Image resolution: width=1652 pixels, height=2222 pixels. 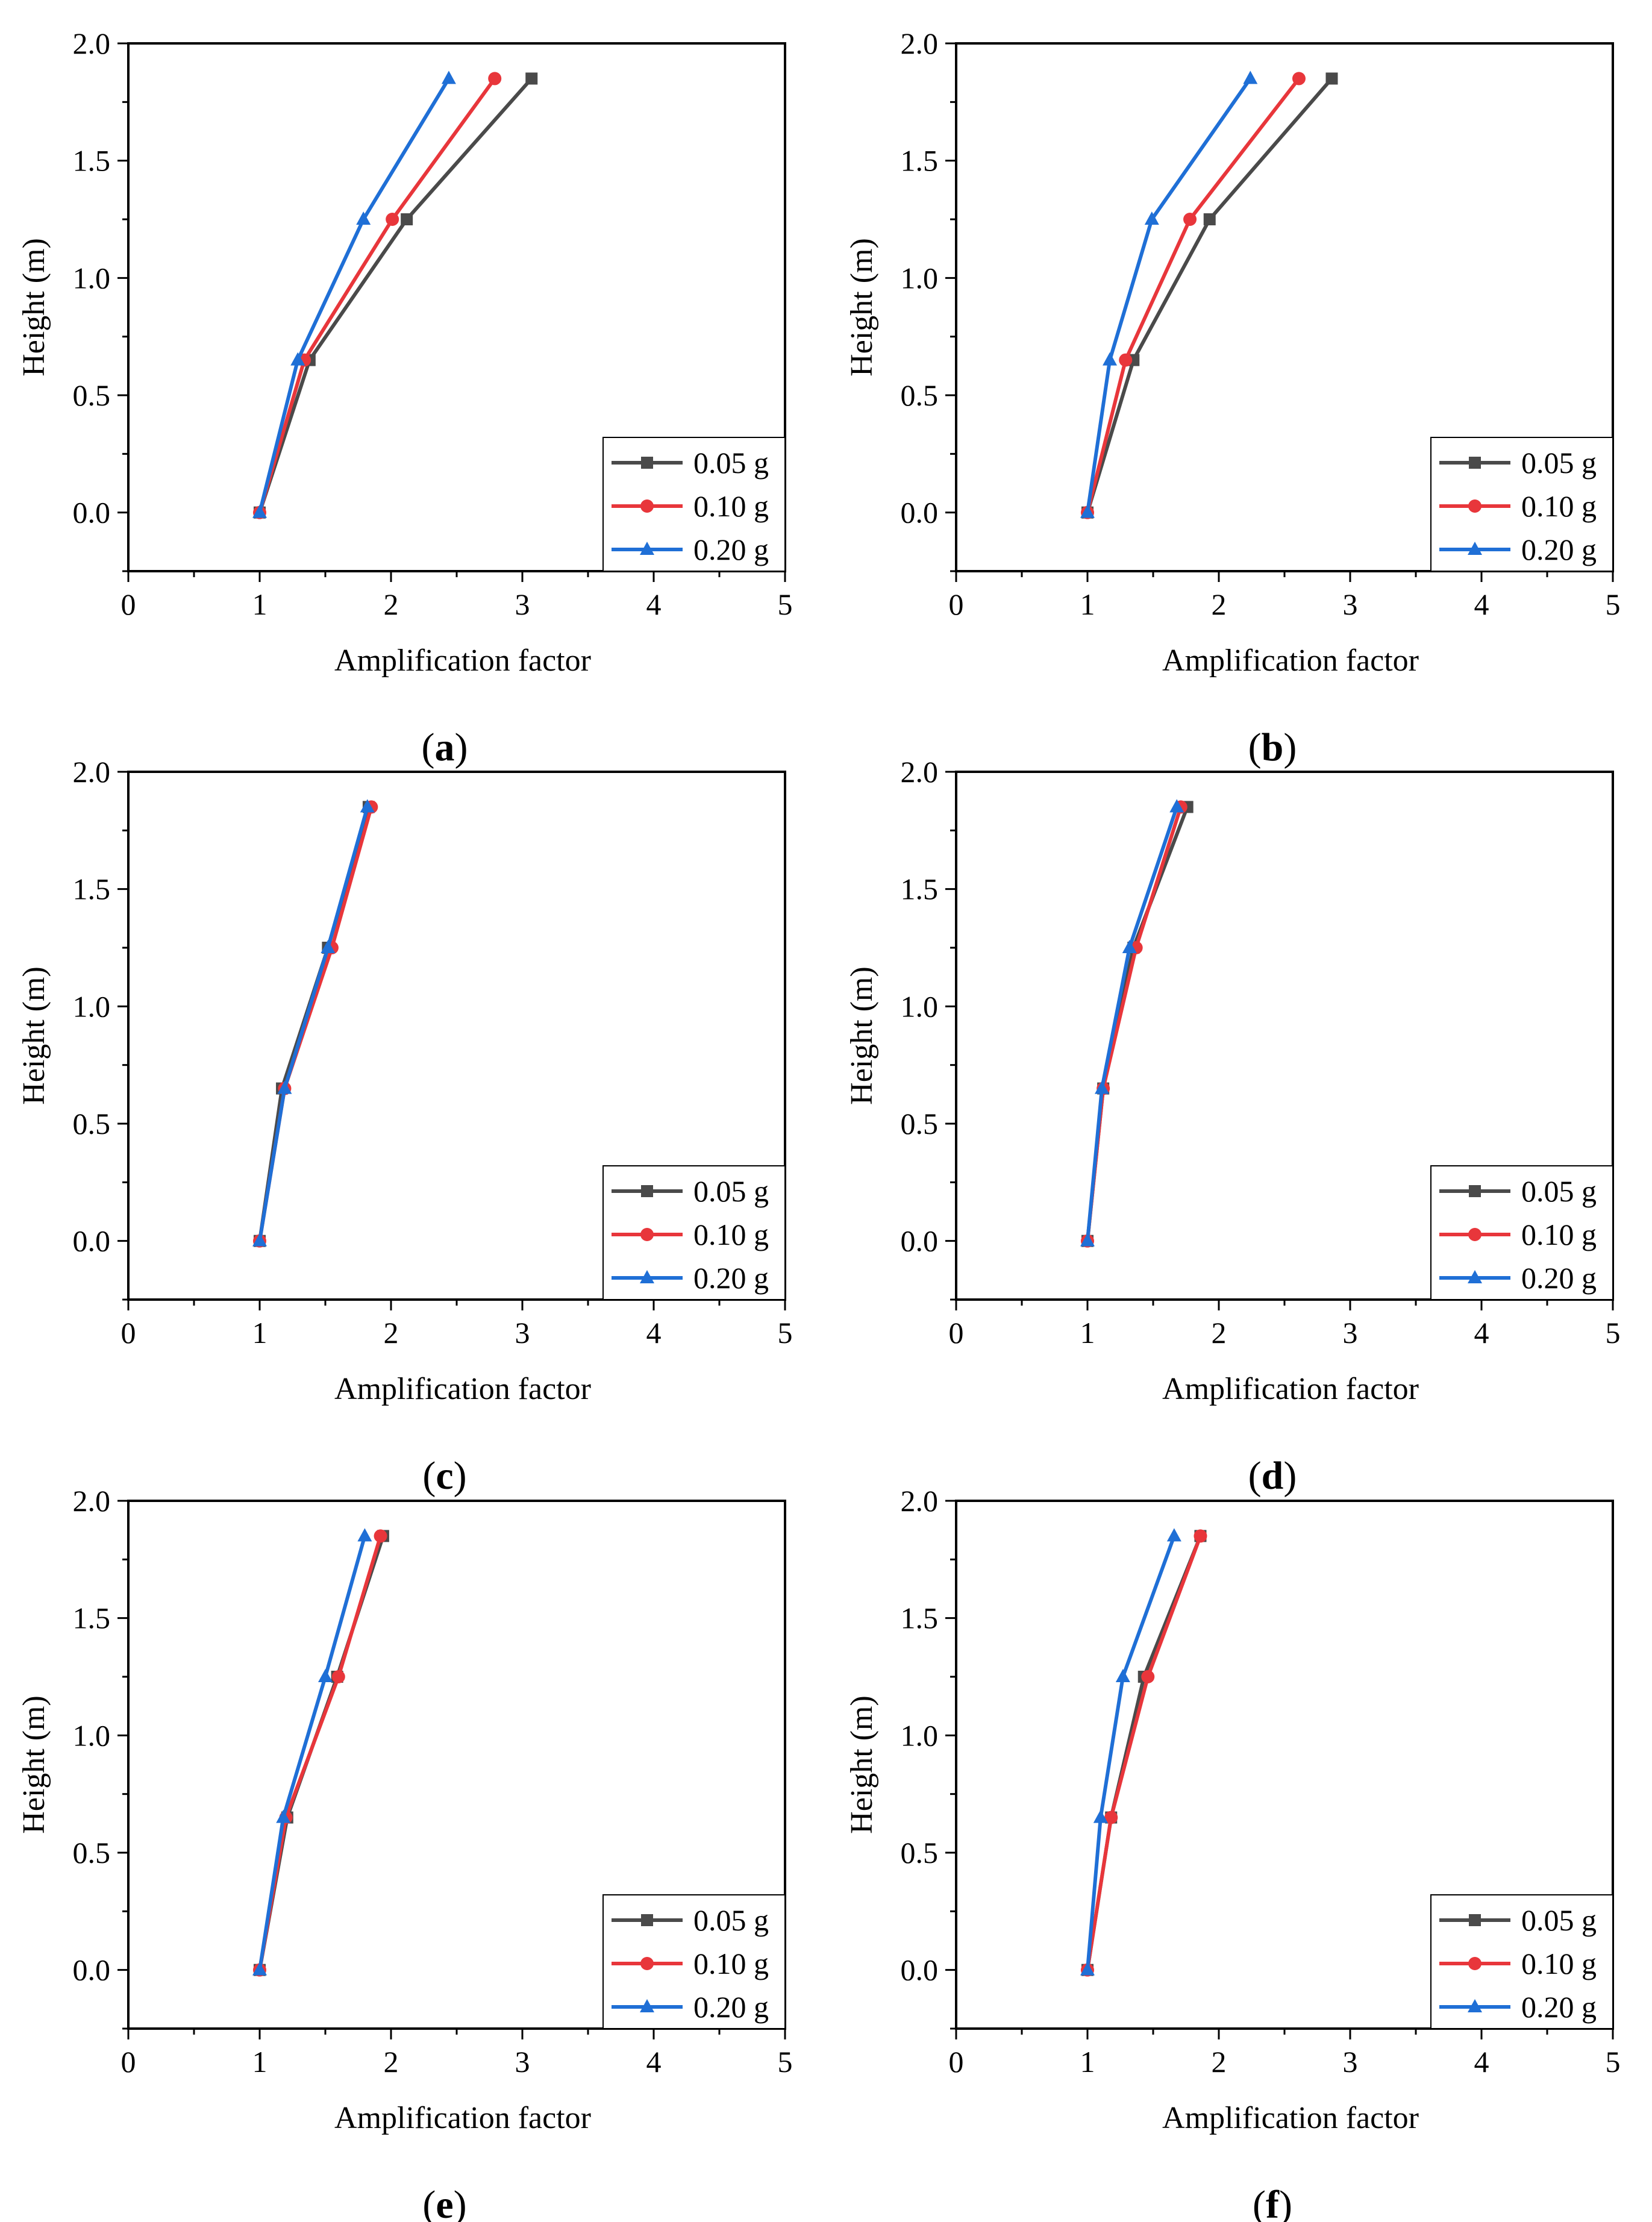 What do you see at coordinates (92, 395) in the screenshot?
I see `panel-a-y-tick-label: 0.5` at bounding box center [92, 395].